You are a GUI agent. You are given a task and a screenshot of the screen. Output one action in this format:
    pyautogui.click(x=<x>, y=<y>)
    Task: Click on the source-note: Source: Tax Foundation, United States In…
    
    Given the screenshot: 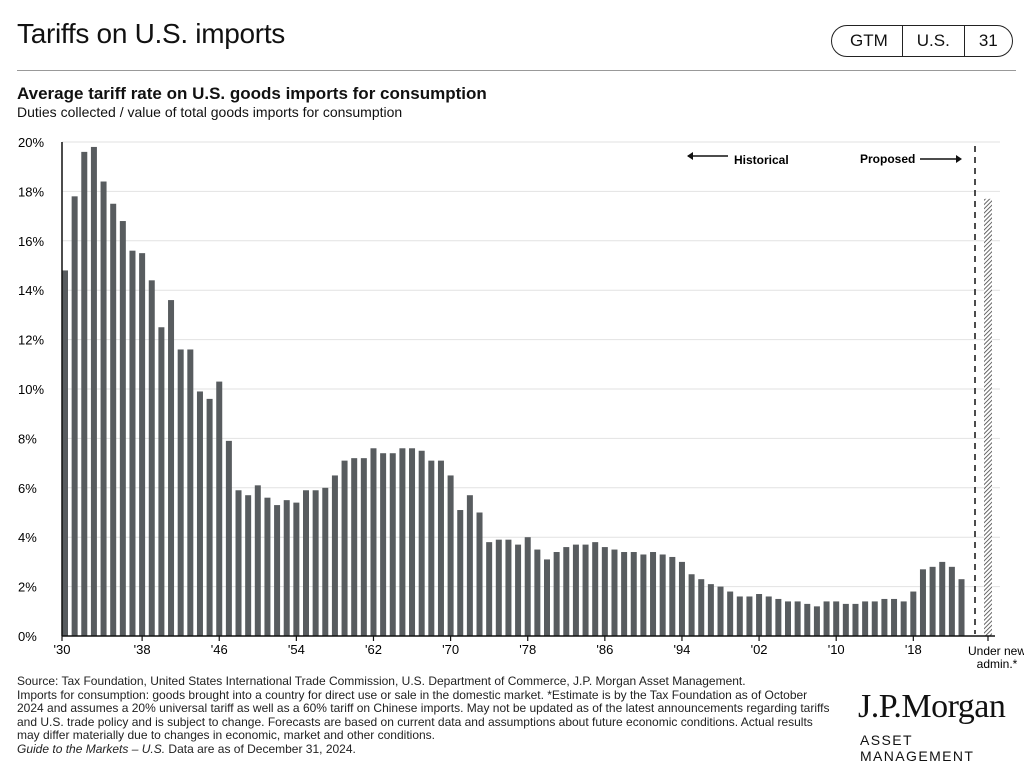 What is the action you would take?
    pyautogui.click(x=381, y=681)
    